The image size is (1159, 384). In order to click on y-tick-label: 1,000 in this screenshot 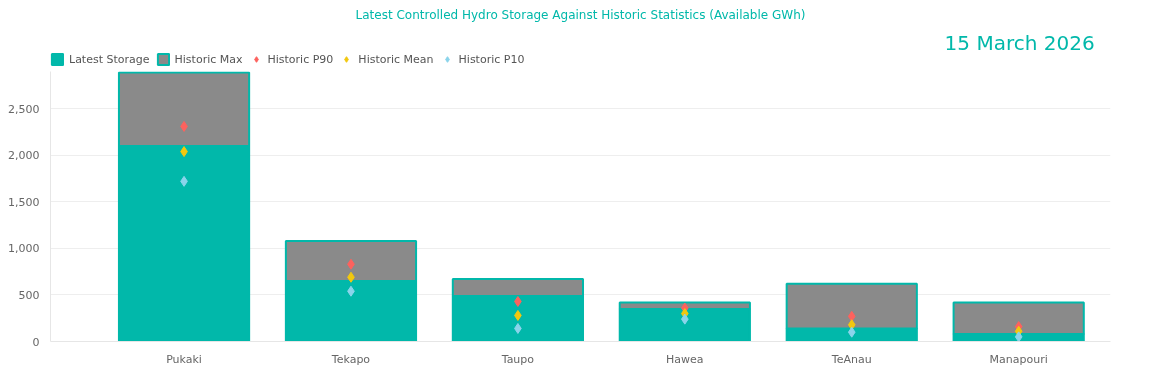, I will do `click(24, 249)`.